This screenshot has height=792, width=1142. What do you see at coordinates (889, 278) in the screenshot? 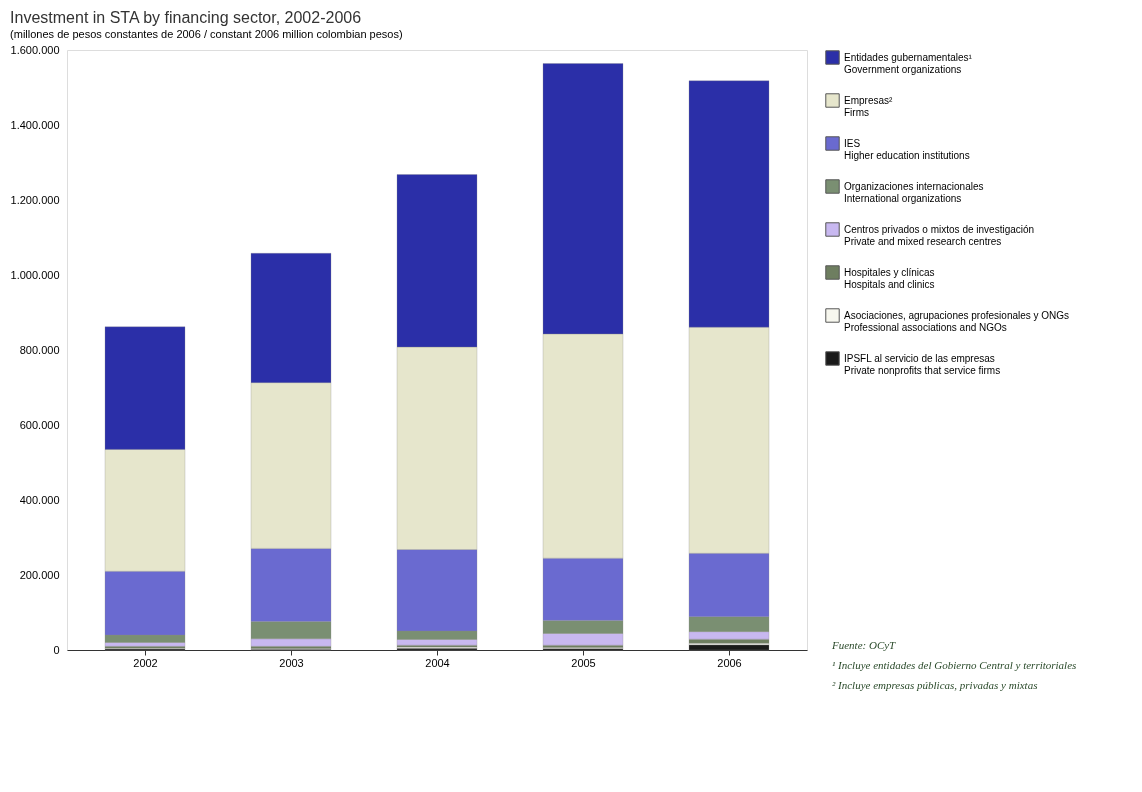
I see `legend-label: Hospitales y clínicas Hospitals and clinics` at bounding box center [889, 278].